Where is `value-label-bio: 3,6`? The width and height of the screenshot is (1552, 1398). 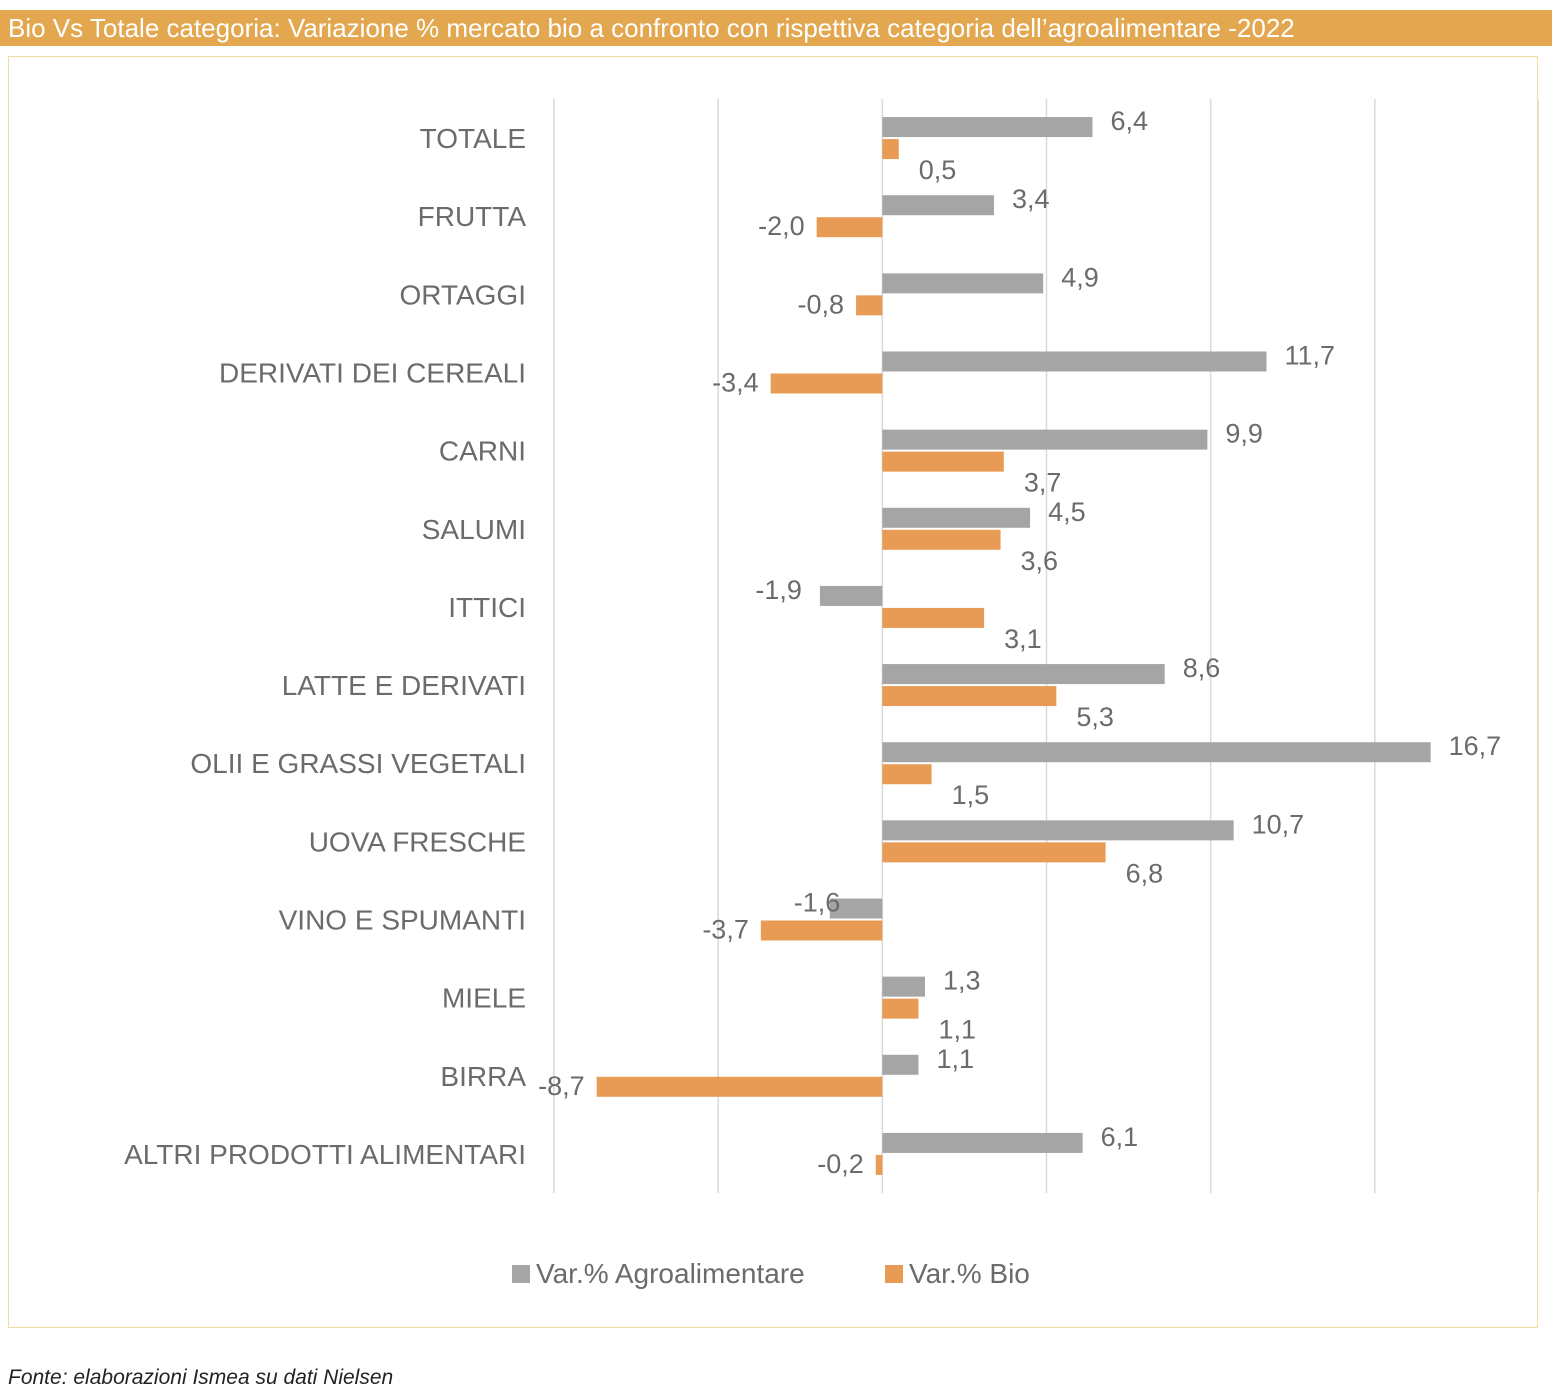 value-label-bio: 3,6 is located at coordinates (1040, 561).